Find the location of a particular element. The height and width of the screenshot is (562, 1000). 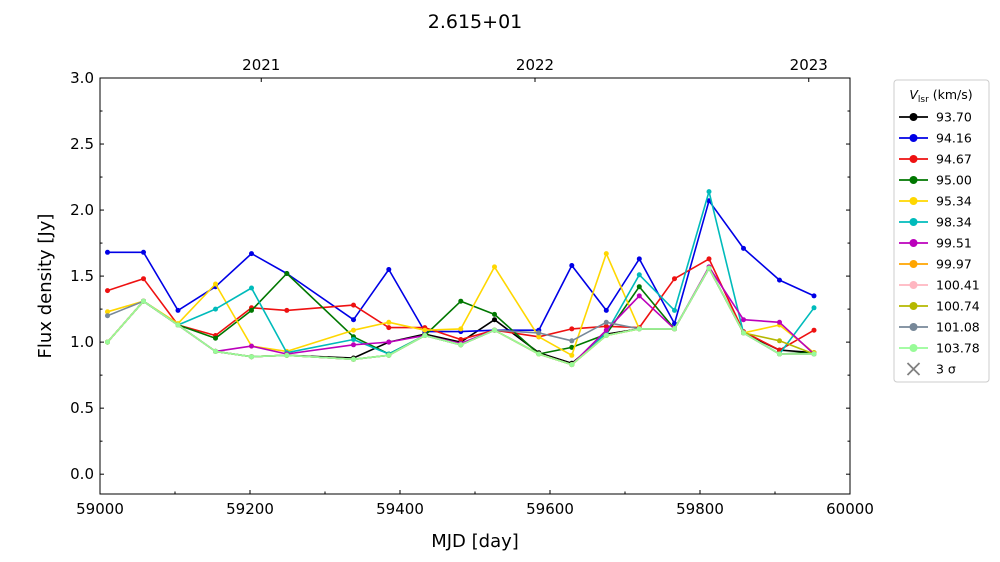

legend-label-98.34: 98.34 is located at coordinates (954, 222).